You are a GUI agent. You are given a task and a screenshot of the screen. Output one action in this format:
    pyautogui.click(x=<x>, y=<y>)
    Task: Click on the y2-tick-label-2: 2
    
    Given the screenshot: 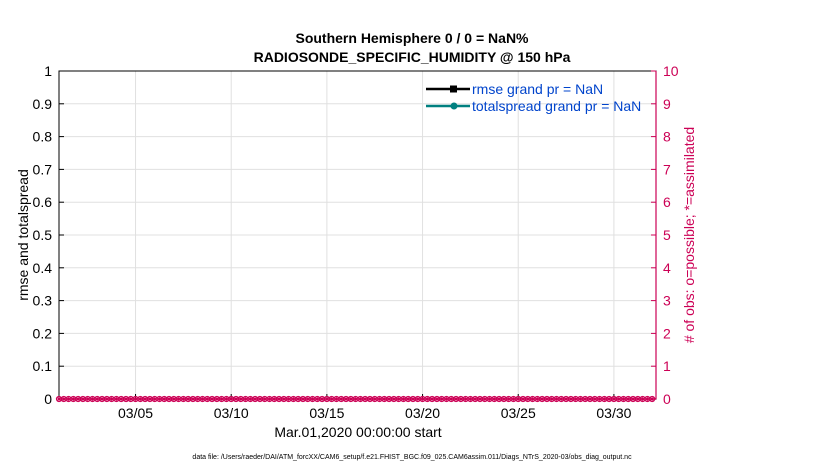 What is the action you would take?
    pyautogui.click(x=667, y=333)
    